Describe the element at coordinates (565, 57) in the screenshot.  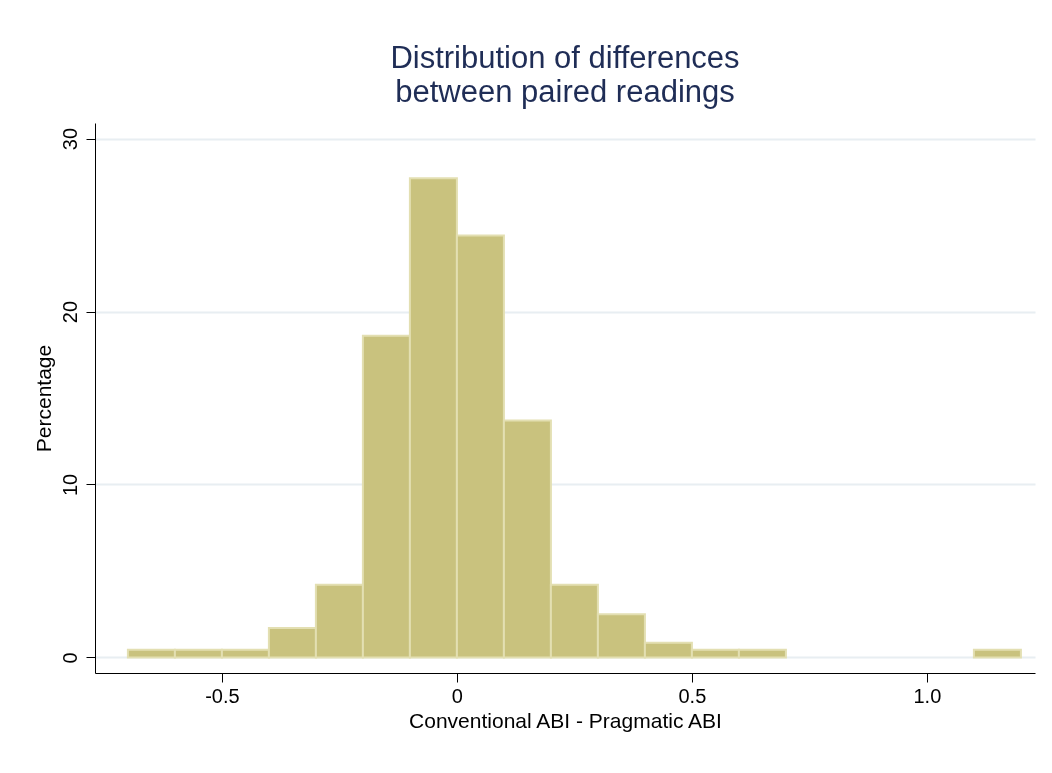
I see `text: Distribution of differences` at that location.